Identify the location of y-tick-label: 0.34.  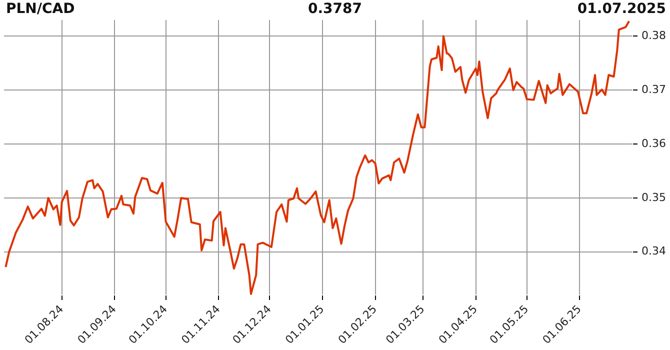
(654, 251).